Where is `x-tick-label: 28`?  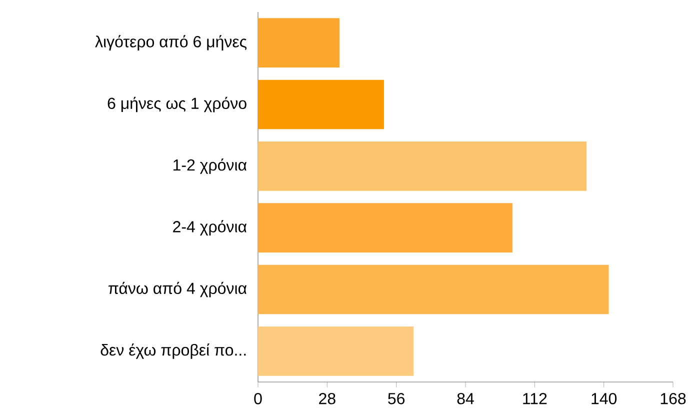
x-tick-label: 28 is located at coordinates (327, 398).